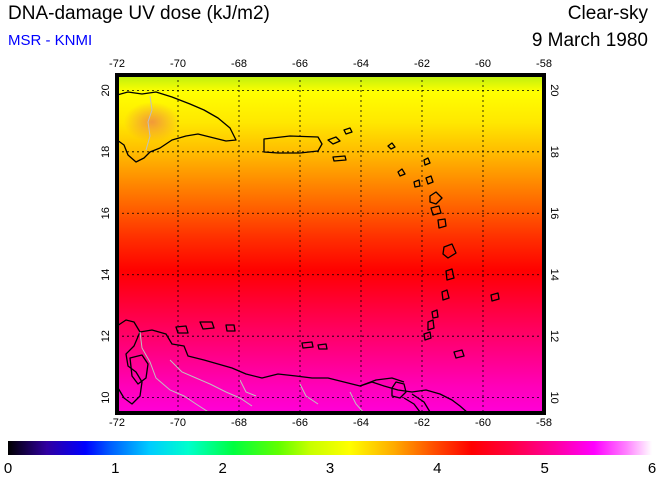 This screenshot has width=660, height=480. Describe the element at coordinates (330, 468) in the screenshot. I see `colorbar-tick-label: 3` at that location.